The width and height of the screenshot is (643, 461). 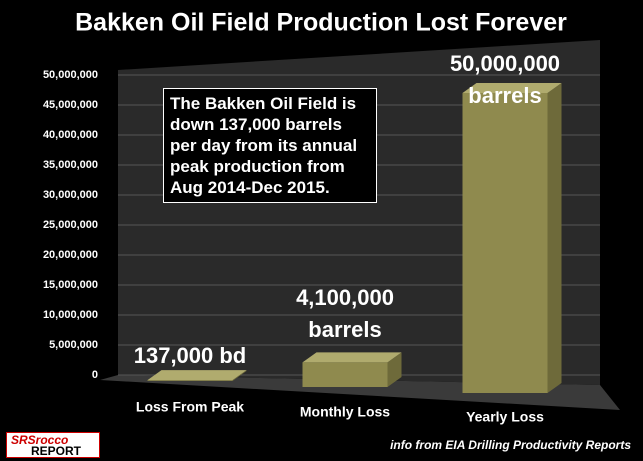 What do you see at coordinates (190, 356) in the screenshot?
I see `value-label: 137,000 bd` at bounding box center [190, 356].